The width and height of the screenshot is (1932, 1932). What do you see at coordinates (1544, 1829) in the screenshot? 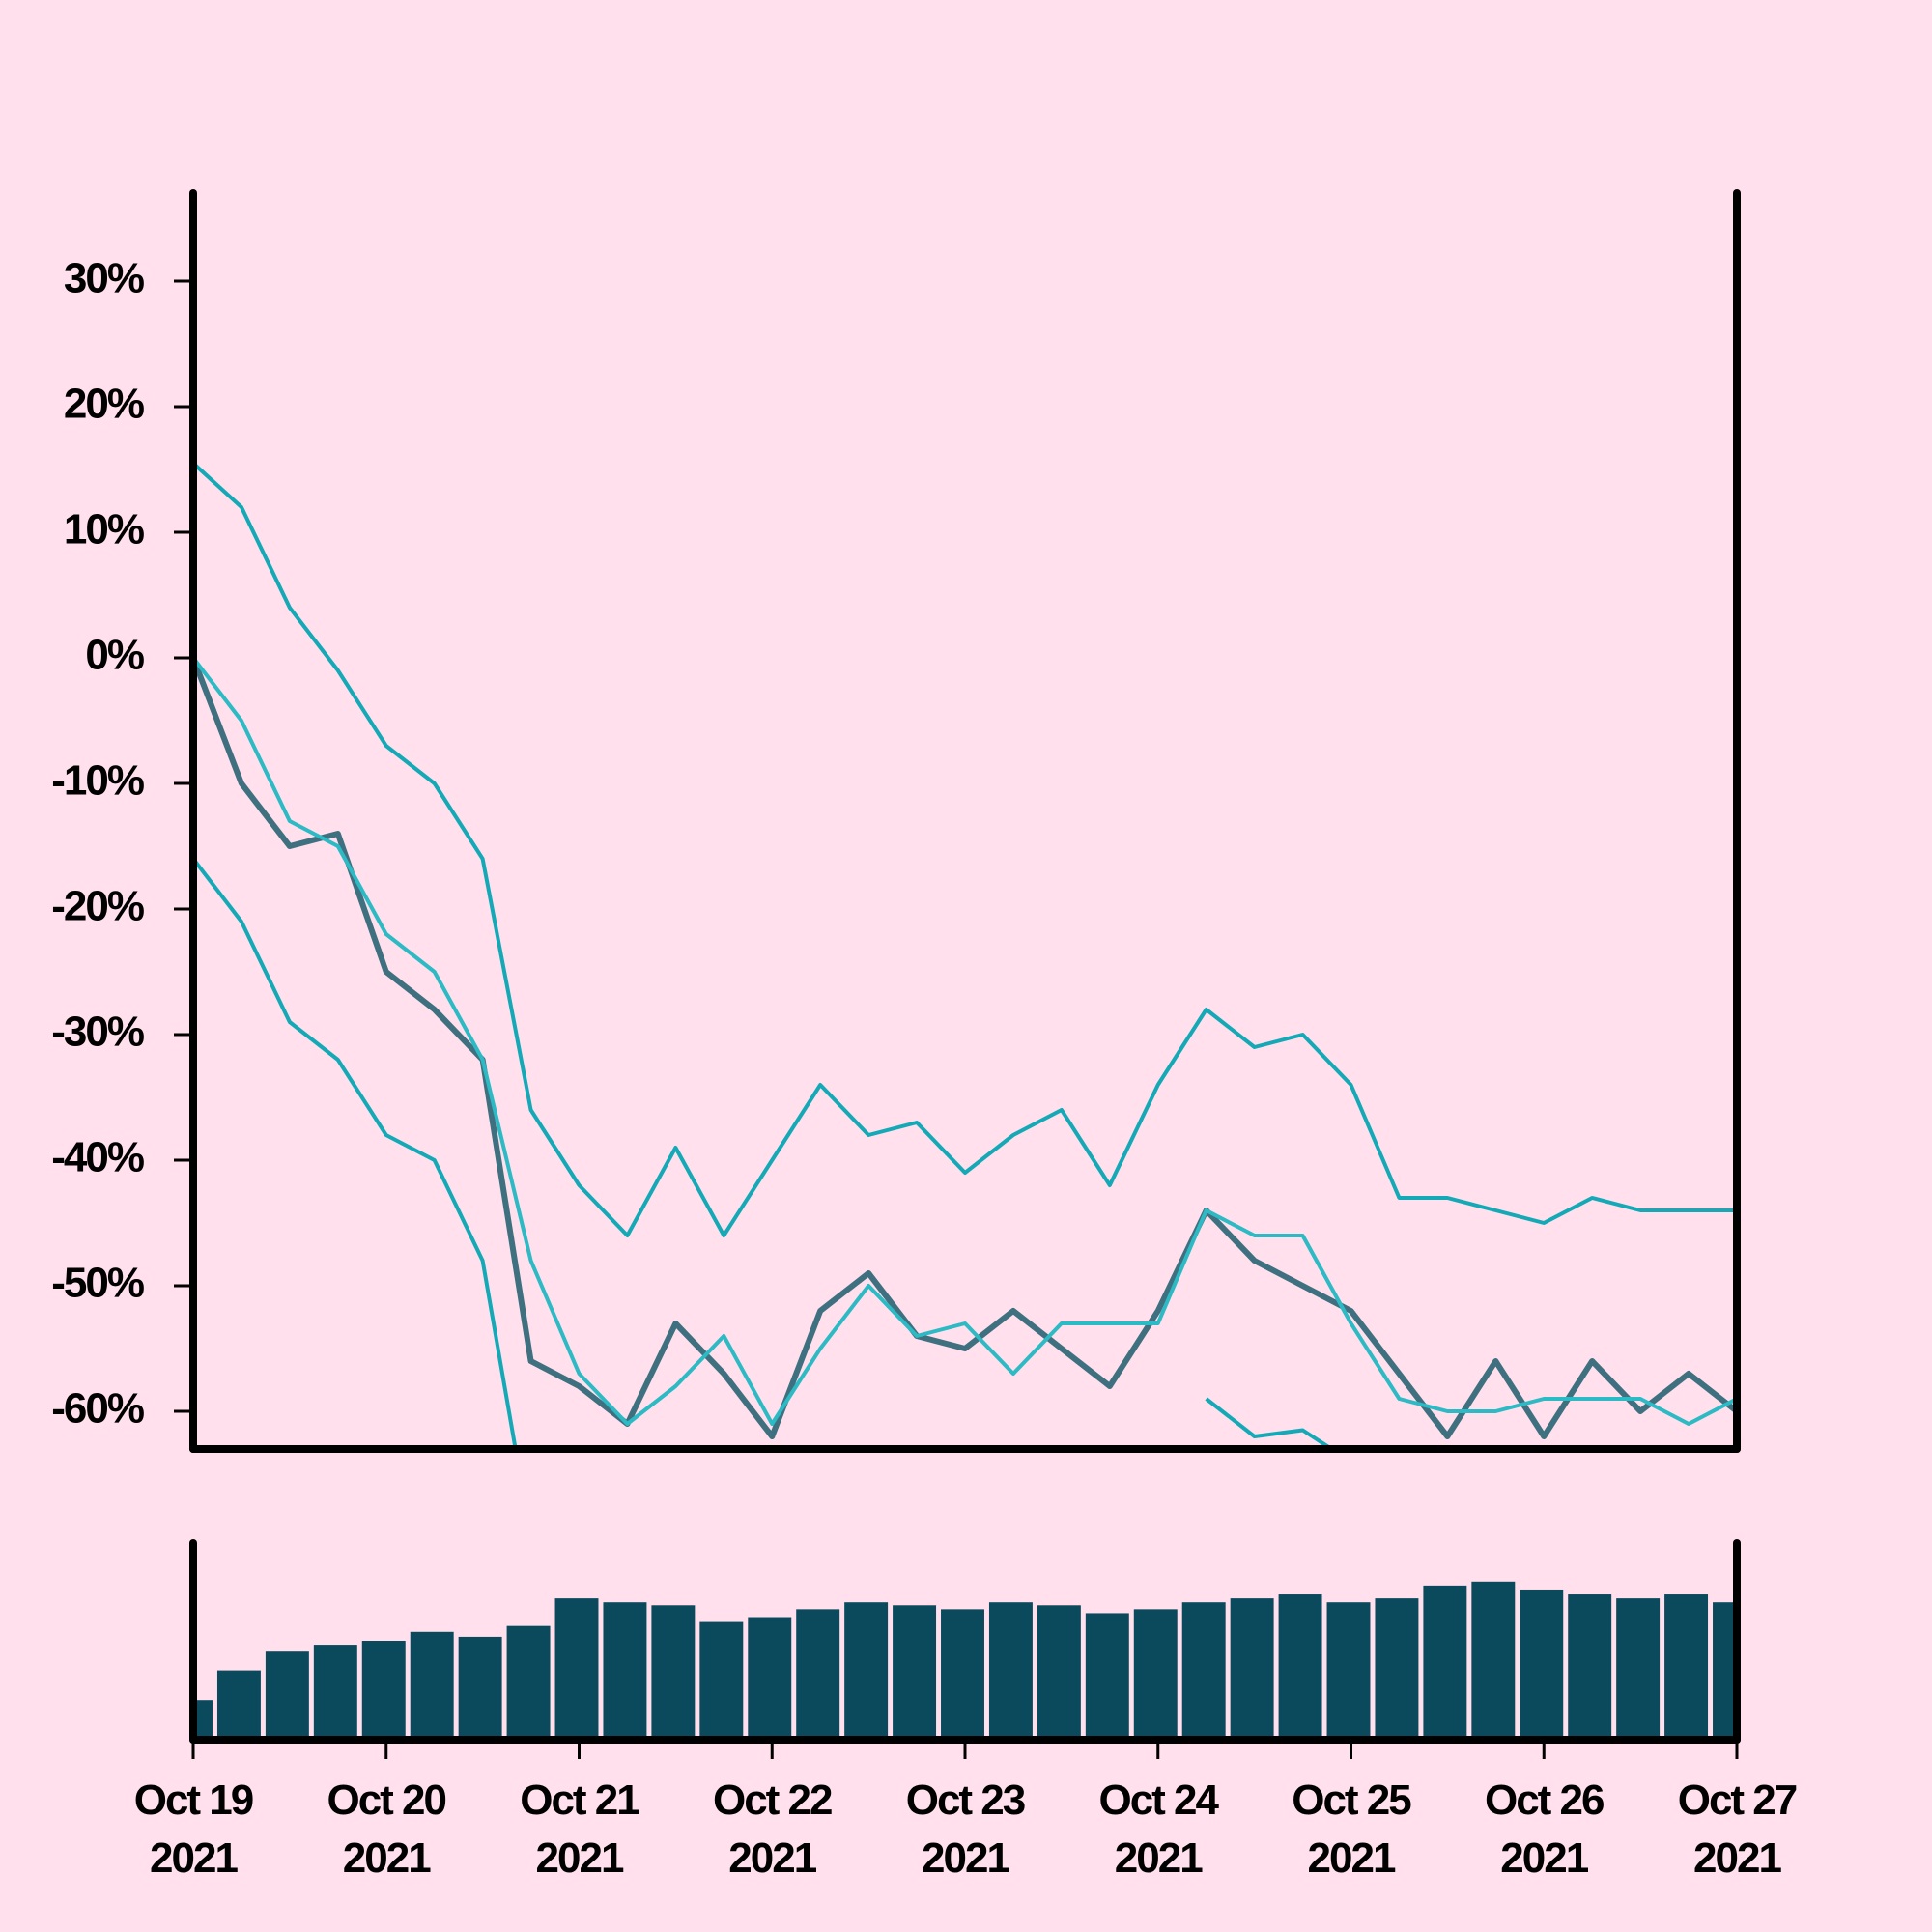
I see `x-tick-label: Oct 26 2021` at bounding box center [1544, 1829].